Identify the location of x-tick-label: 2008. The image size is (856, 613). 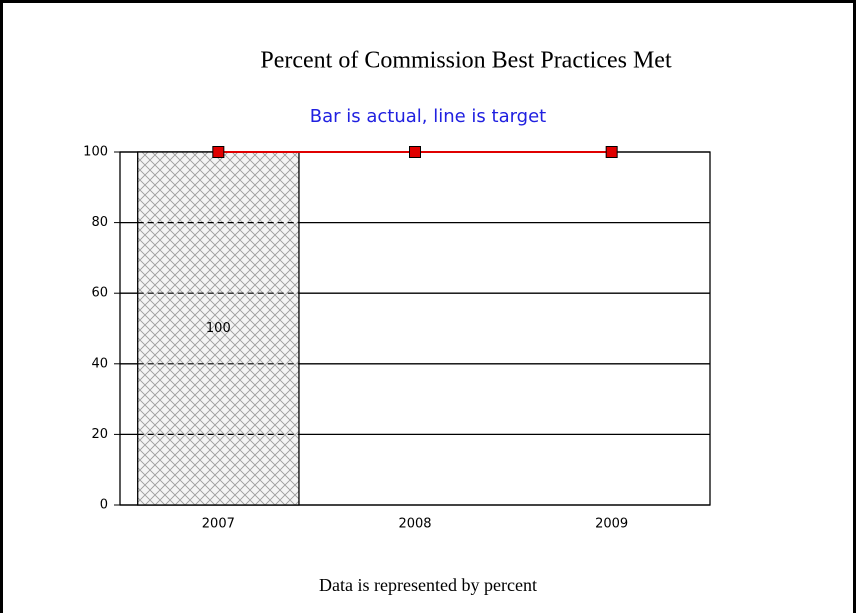
(414, 524).